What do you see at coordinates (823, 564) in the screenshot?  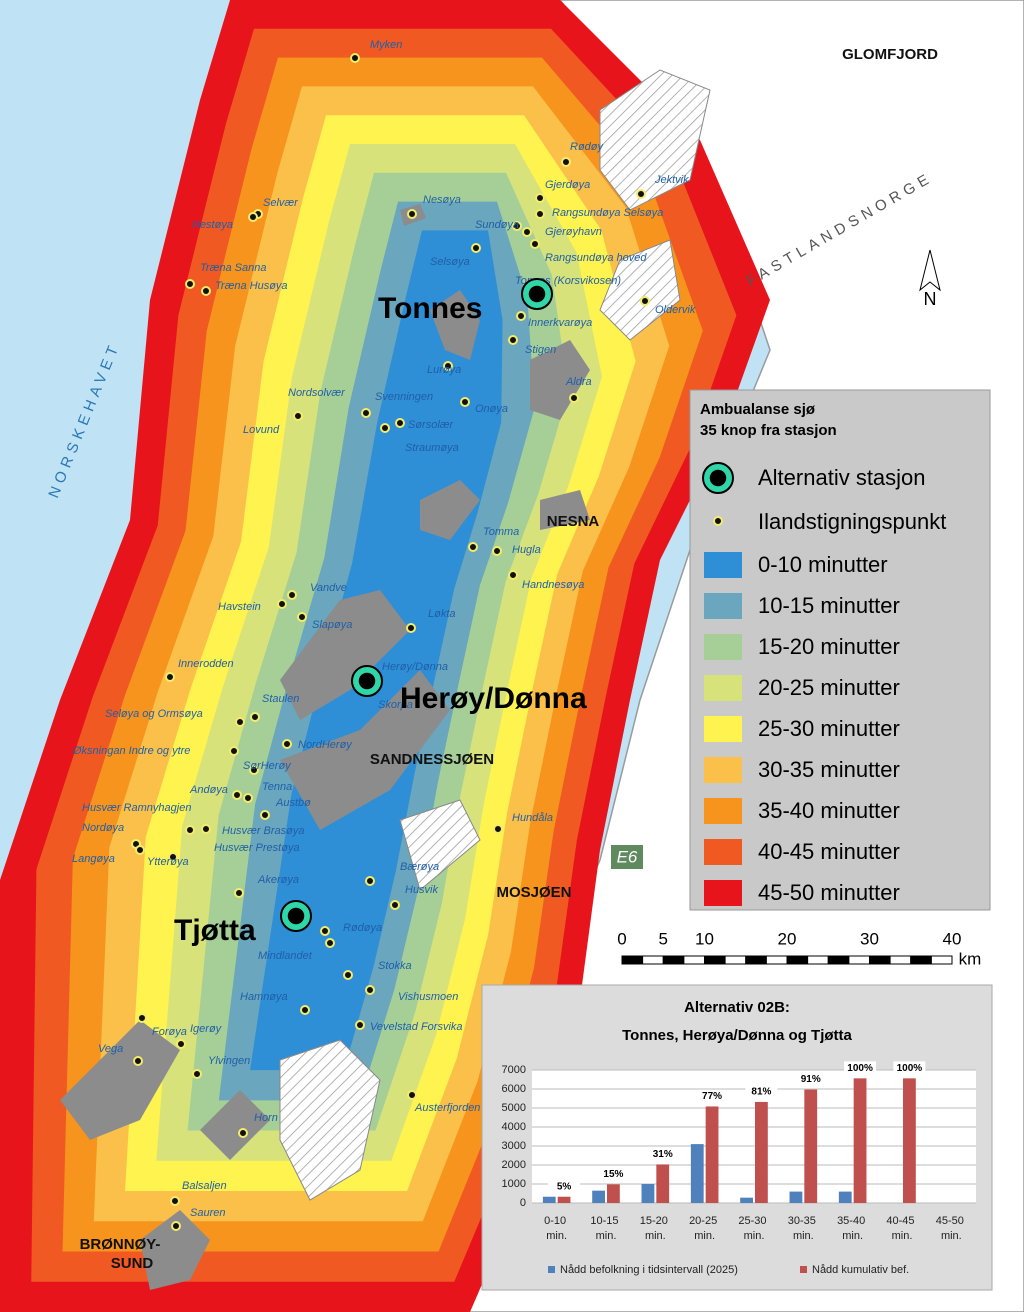 I see `legend-label: 0-10 minutter` at bounding box center [823, 564].